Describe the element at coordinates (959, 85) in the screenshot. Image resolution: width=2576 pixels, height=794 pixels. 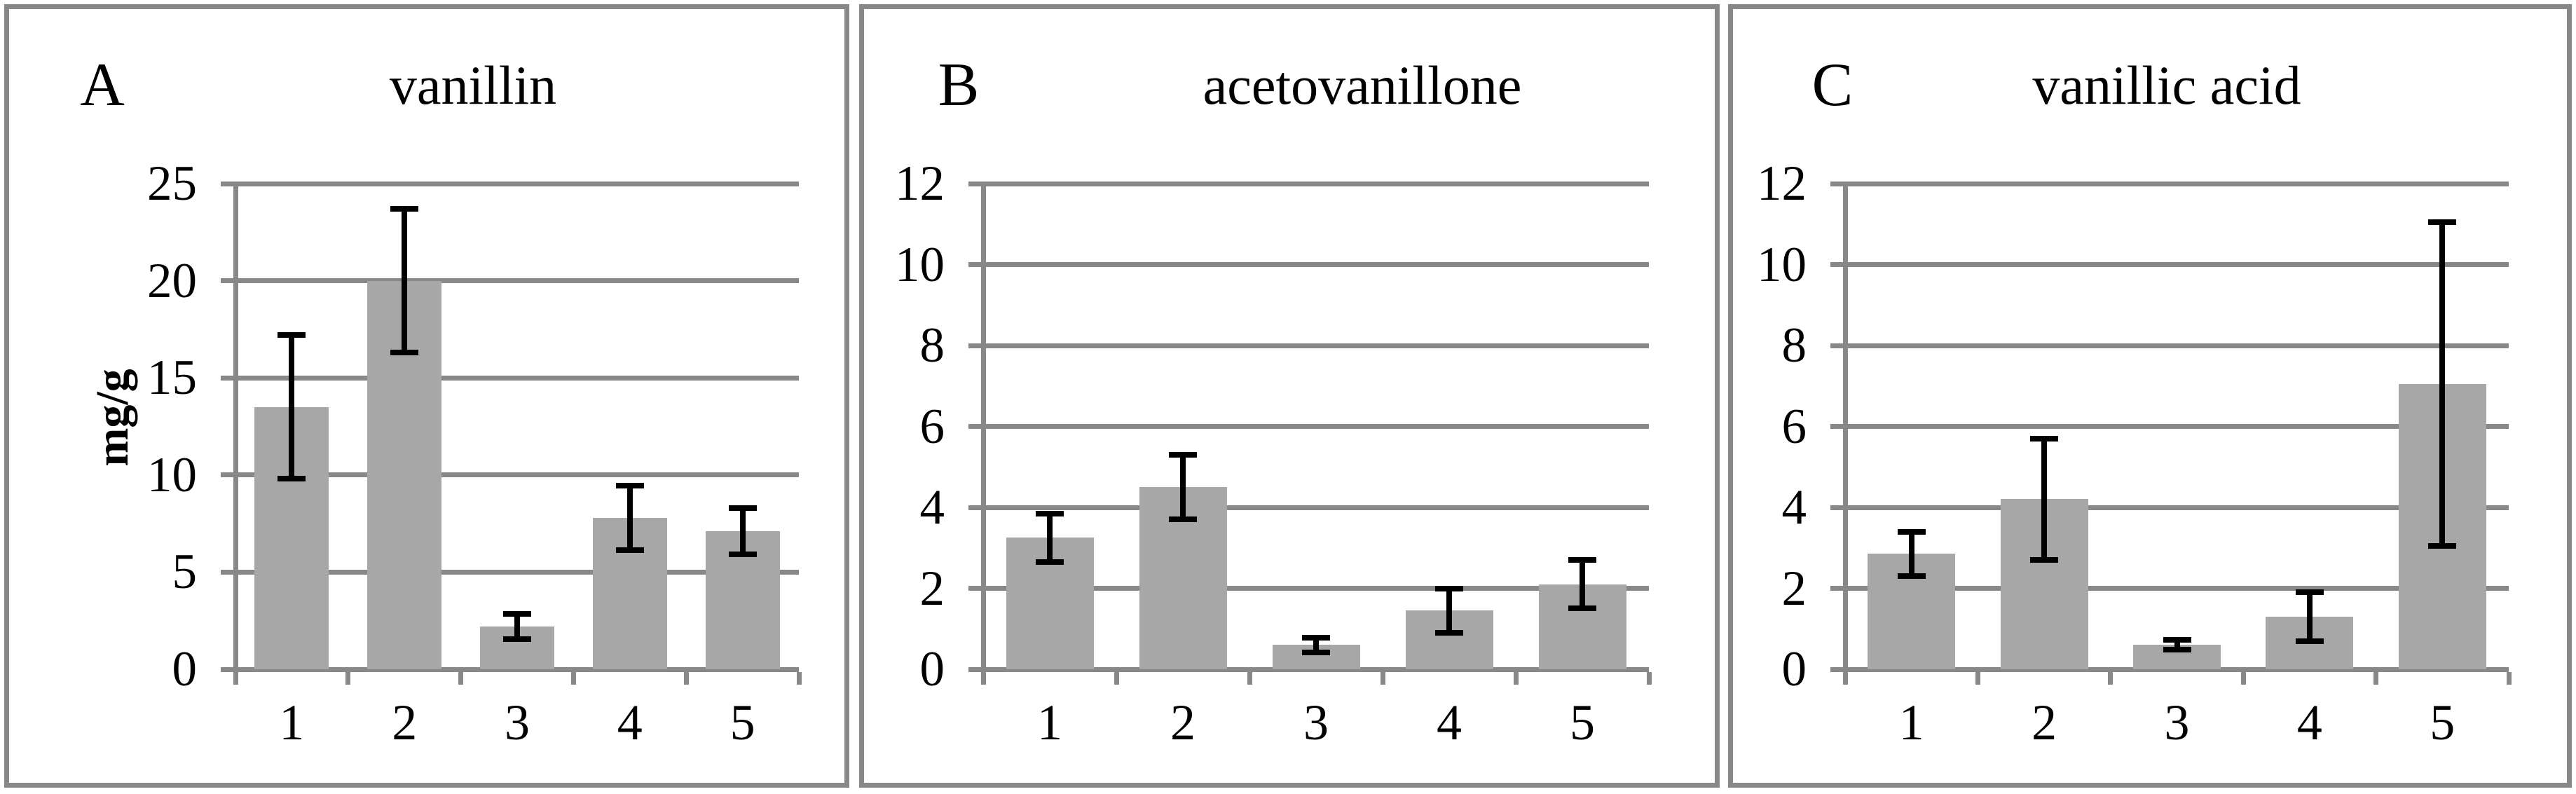
I see `panel-letter-b: B` at that location.